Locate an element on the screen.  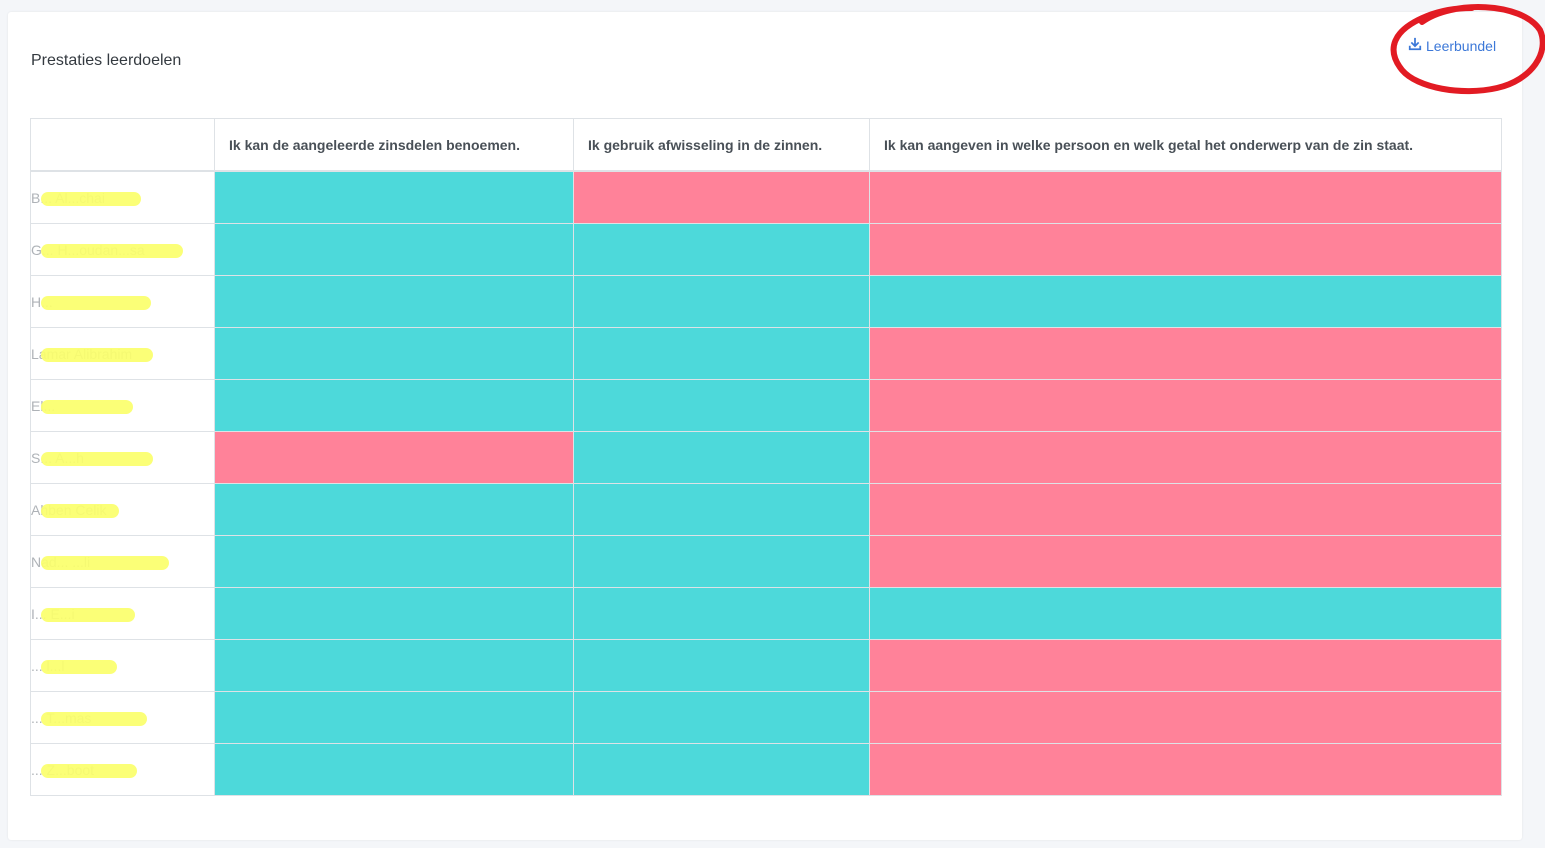
column-header-goal-2: Ik gebruik afwisseling in de zinnen. is located at coordinates (721, 145).